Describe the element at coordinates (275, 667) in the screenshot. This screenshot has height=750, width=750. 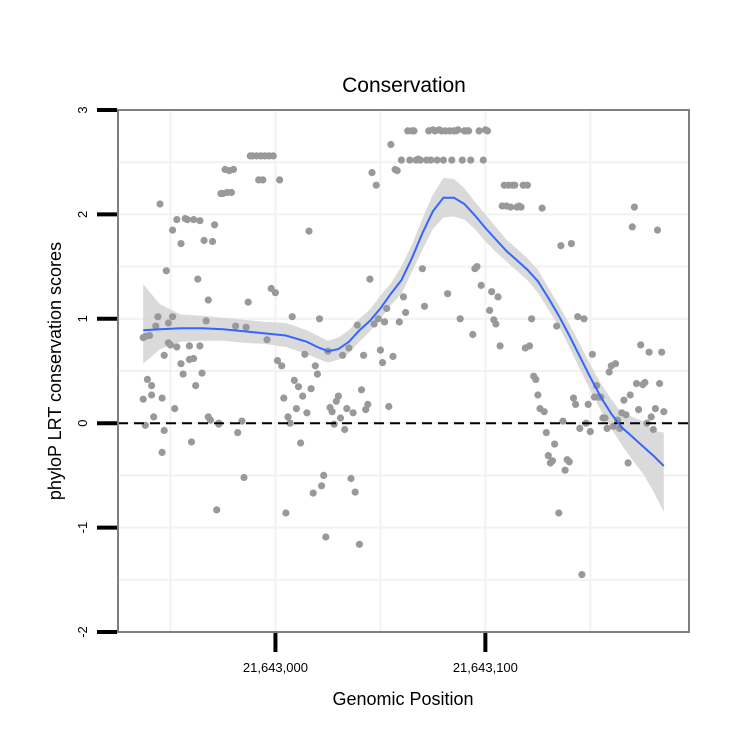
I see `x-tick-label: 21,643,000` at that location.